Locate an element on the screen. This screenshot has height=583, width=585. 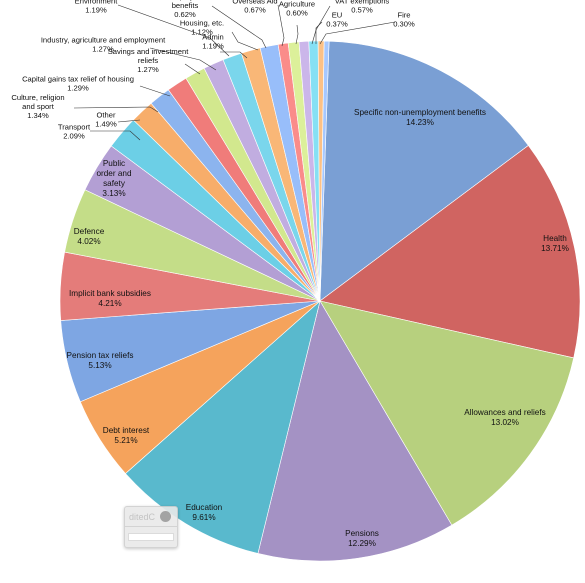
slice-value-label: 9.61% is located at coordinates (203, 517).